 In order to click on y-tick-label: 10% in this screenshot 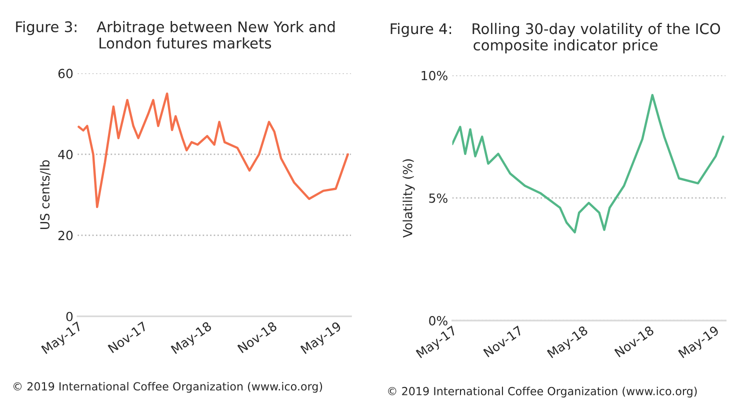, I will do `click(435, 75)`.